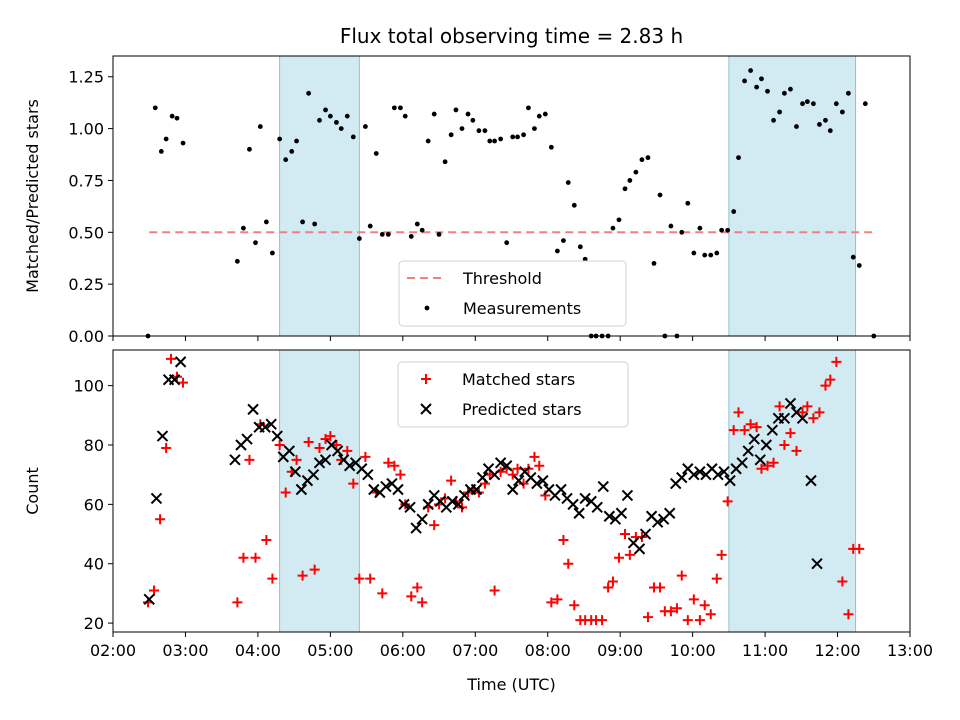 The width and height of the screenshot is (960, 720). I want to click on x-tick-label: 08:00, so click(548, 650).